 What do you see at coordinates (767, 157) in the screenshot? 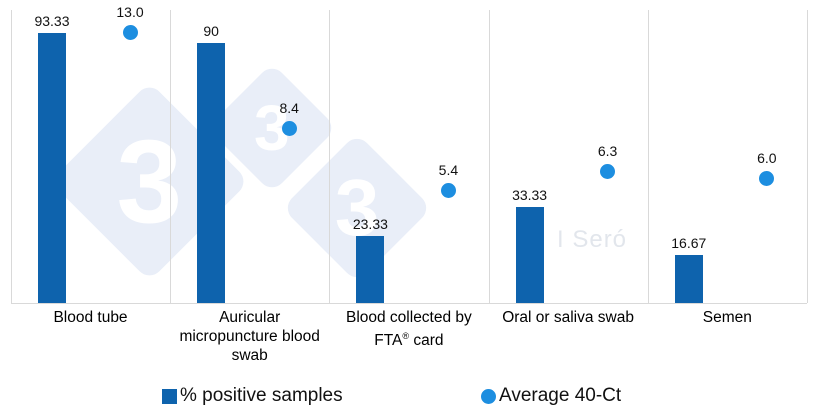
I see `dot-value-label: 6.0` at bounding box center [767, 157].